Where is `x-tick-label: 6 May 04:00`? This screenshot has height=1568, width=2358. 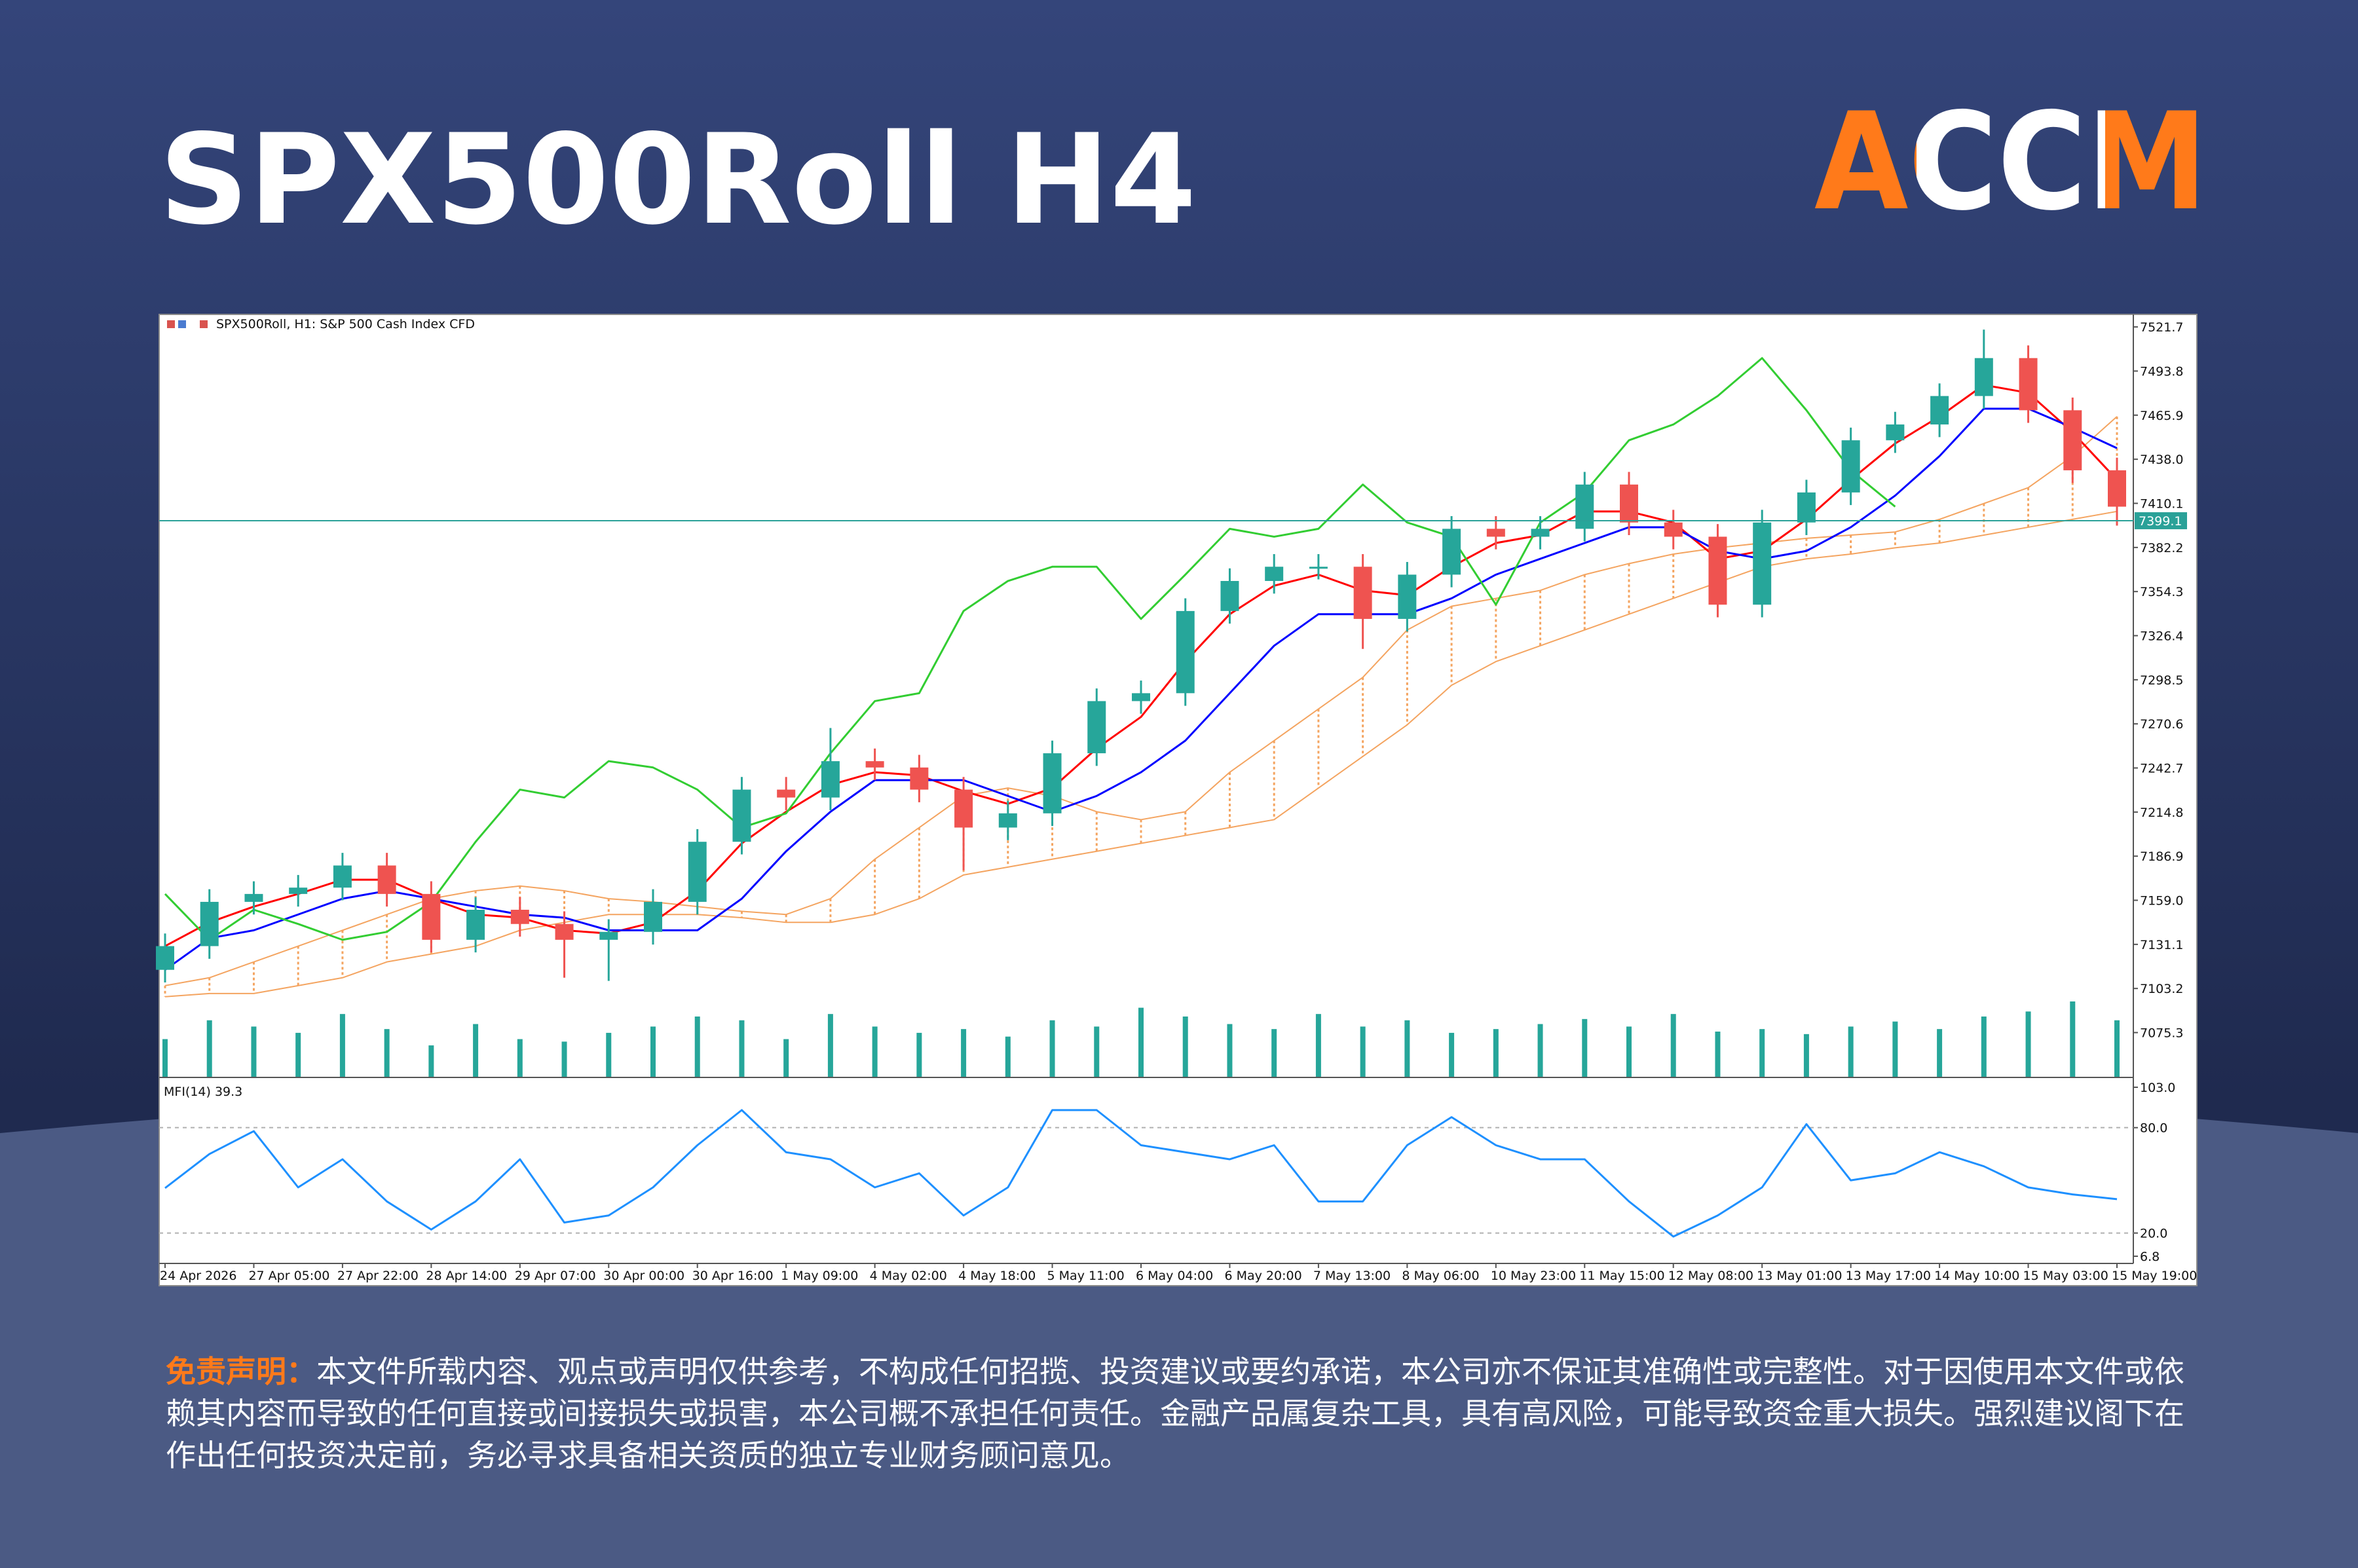
x-tick-label: 6 May 04:00 is located at coordinates (1174, 1276).